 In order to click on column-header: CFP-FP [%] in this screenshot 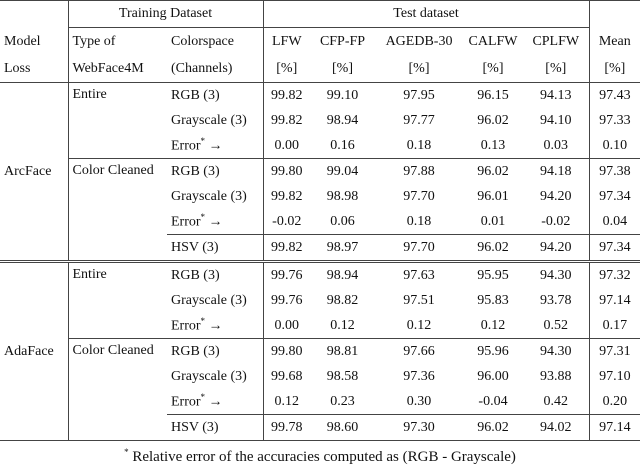, I will do `click(342, 55)`.